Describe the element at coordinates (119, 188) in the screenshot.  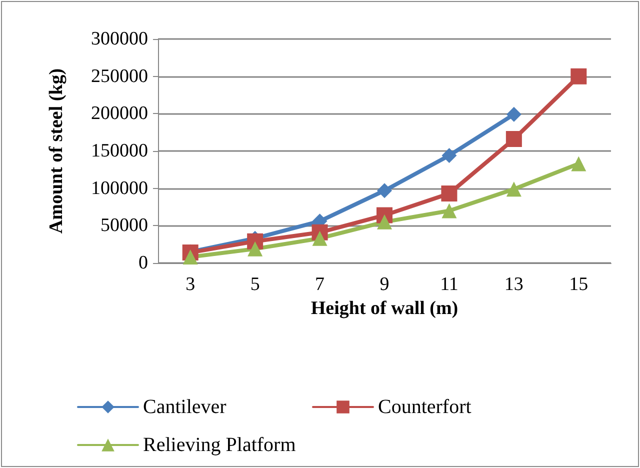
I see `y-tick-label: 100000` at that location.